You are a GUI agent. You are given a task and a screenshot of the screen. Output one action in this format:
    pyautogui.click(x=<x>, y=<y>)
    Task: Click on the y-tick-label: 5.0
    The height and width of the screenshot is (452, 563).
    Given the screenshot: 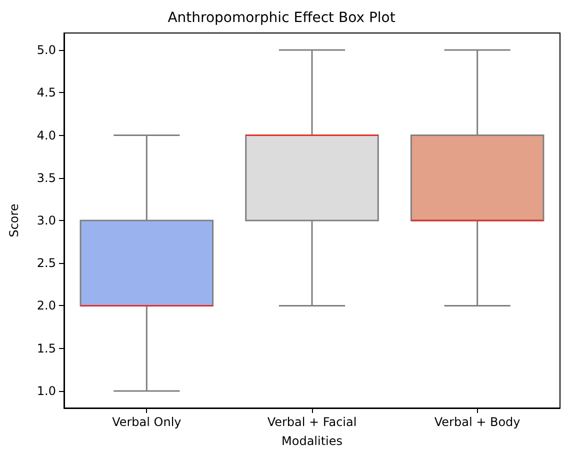 What is the action you would take?
    pyautogui.click(x=46, y=50)
    